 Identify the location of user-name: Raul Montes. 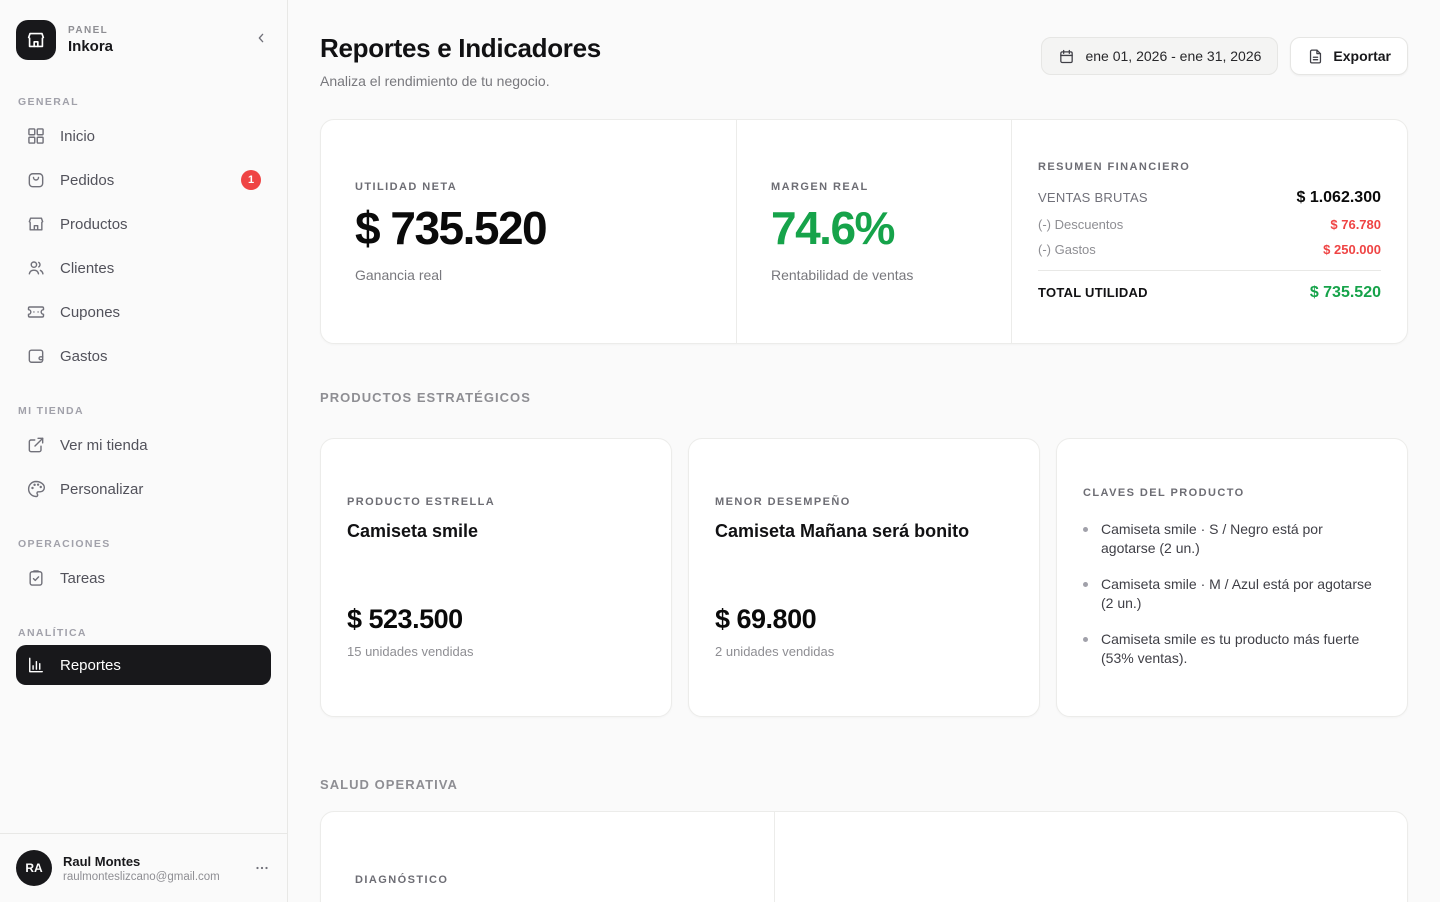
(102, 861).